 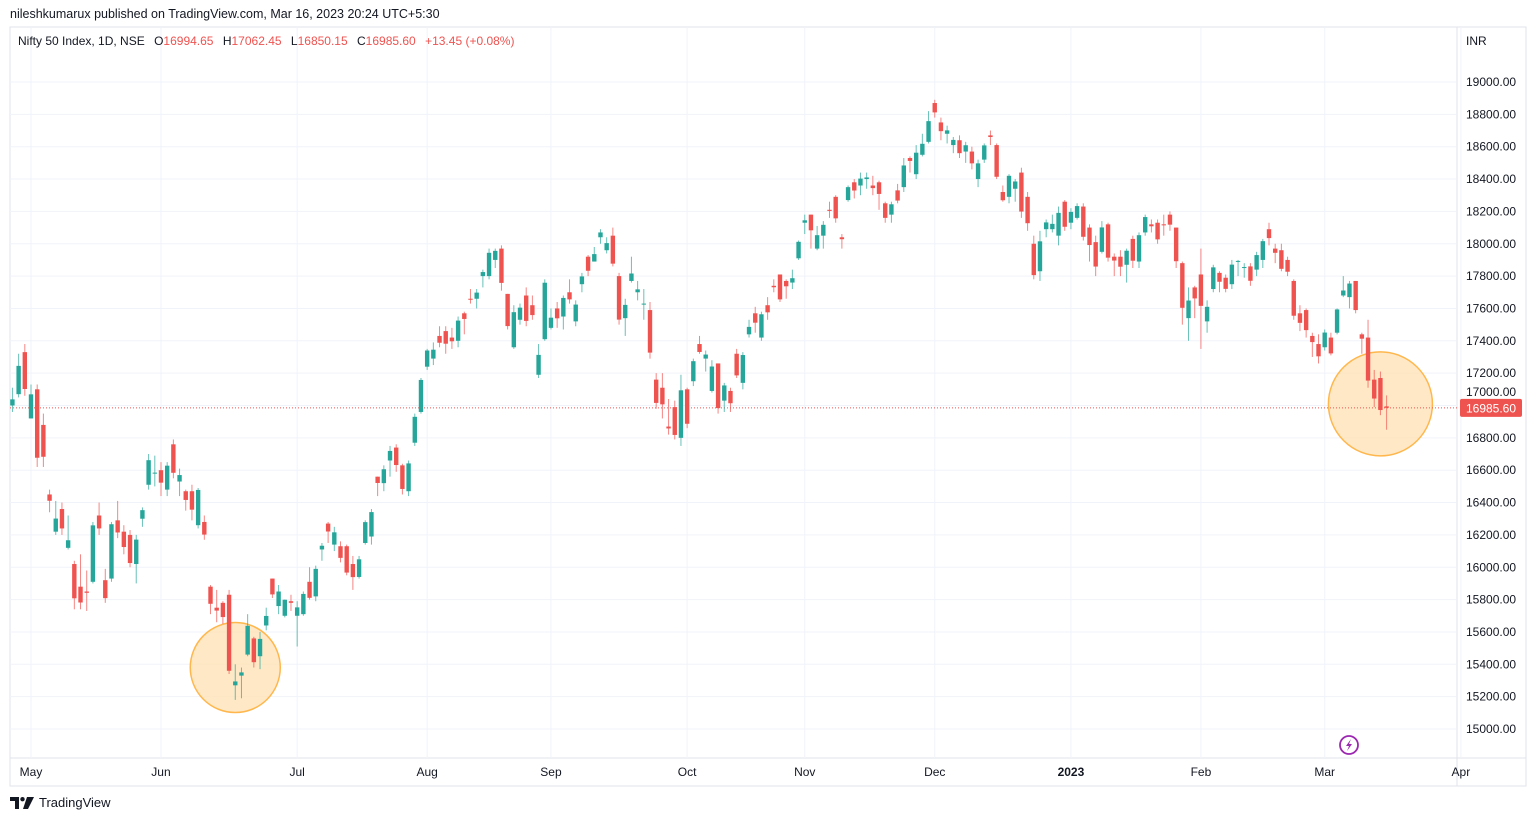 I want to click on symbol-info: Nifty 50 Index, 1D, NSE, so click(x=81, y=41).